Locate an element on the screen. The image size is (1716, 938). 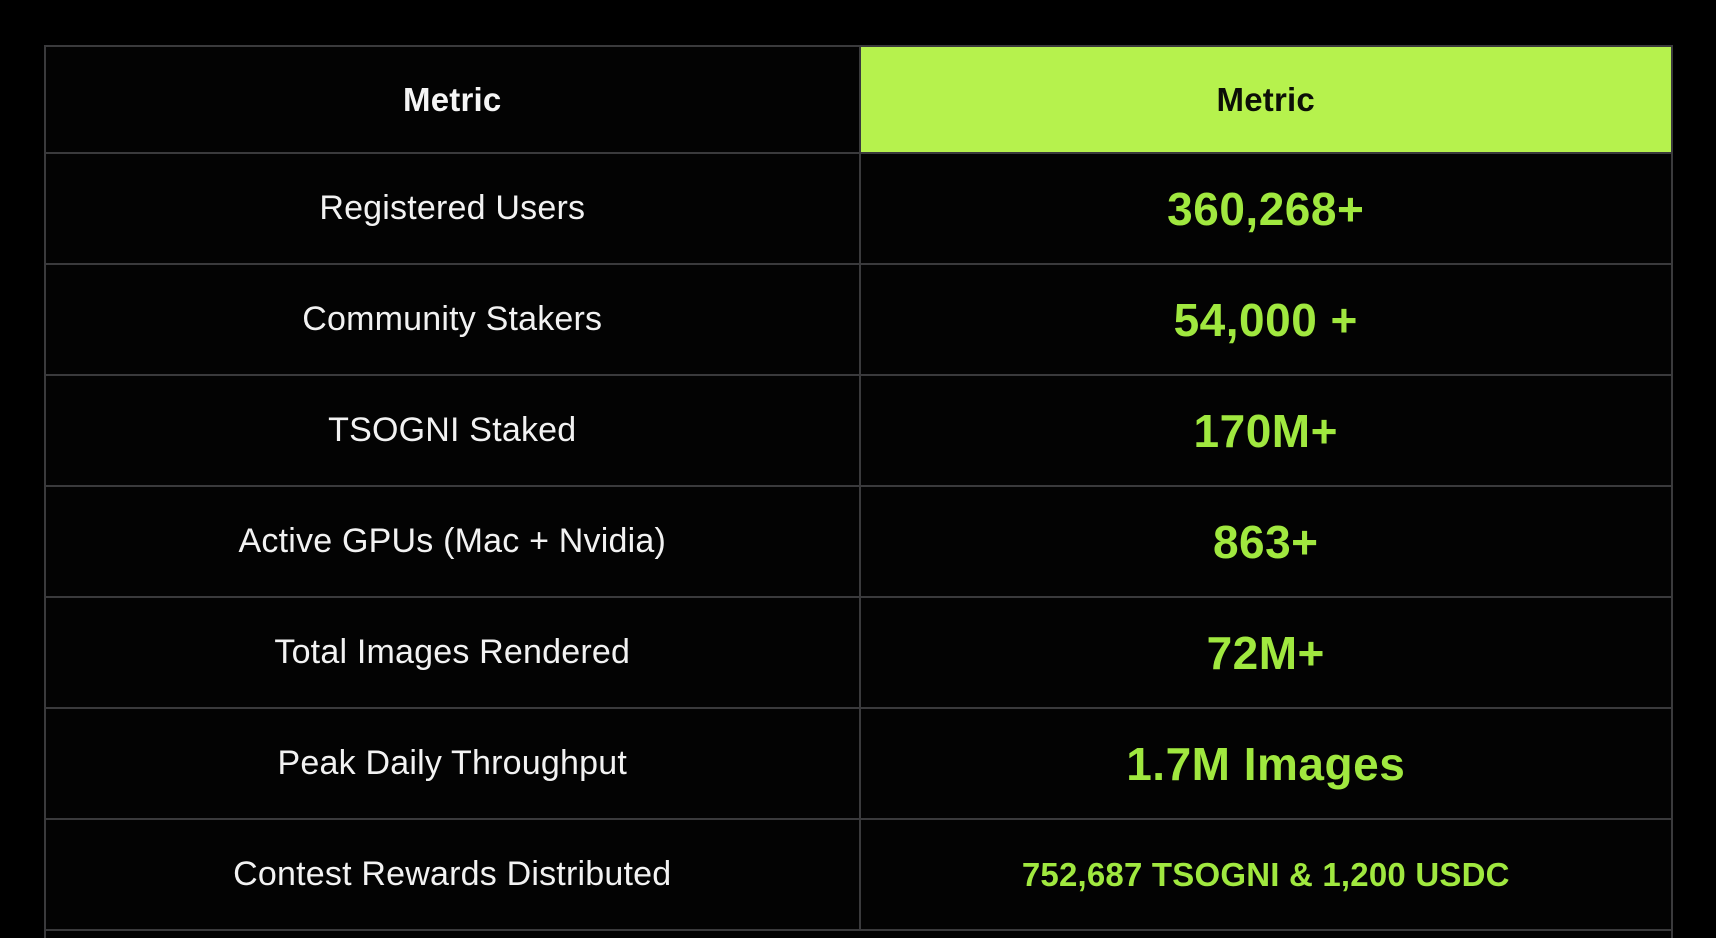
table-row: Total Images Rendered 72M+ is located at coordinates (858, 653).